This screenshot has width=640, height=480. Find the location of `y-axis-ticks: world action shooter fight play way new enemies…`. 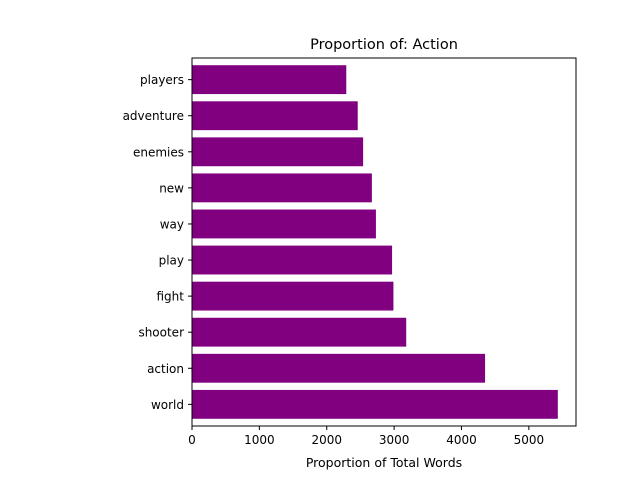

y-axis-ticks: world action shooter fight play way new enemies… is located at coordinates (157, 242).